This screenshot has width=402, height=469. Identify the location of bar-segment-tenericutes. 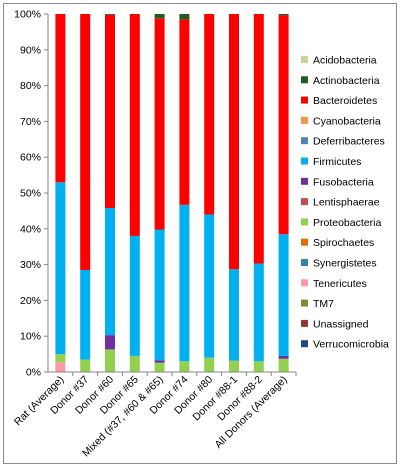
(60, 367).